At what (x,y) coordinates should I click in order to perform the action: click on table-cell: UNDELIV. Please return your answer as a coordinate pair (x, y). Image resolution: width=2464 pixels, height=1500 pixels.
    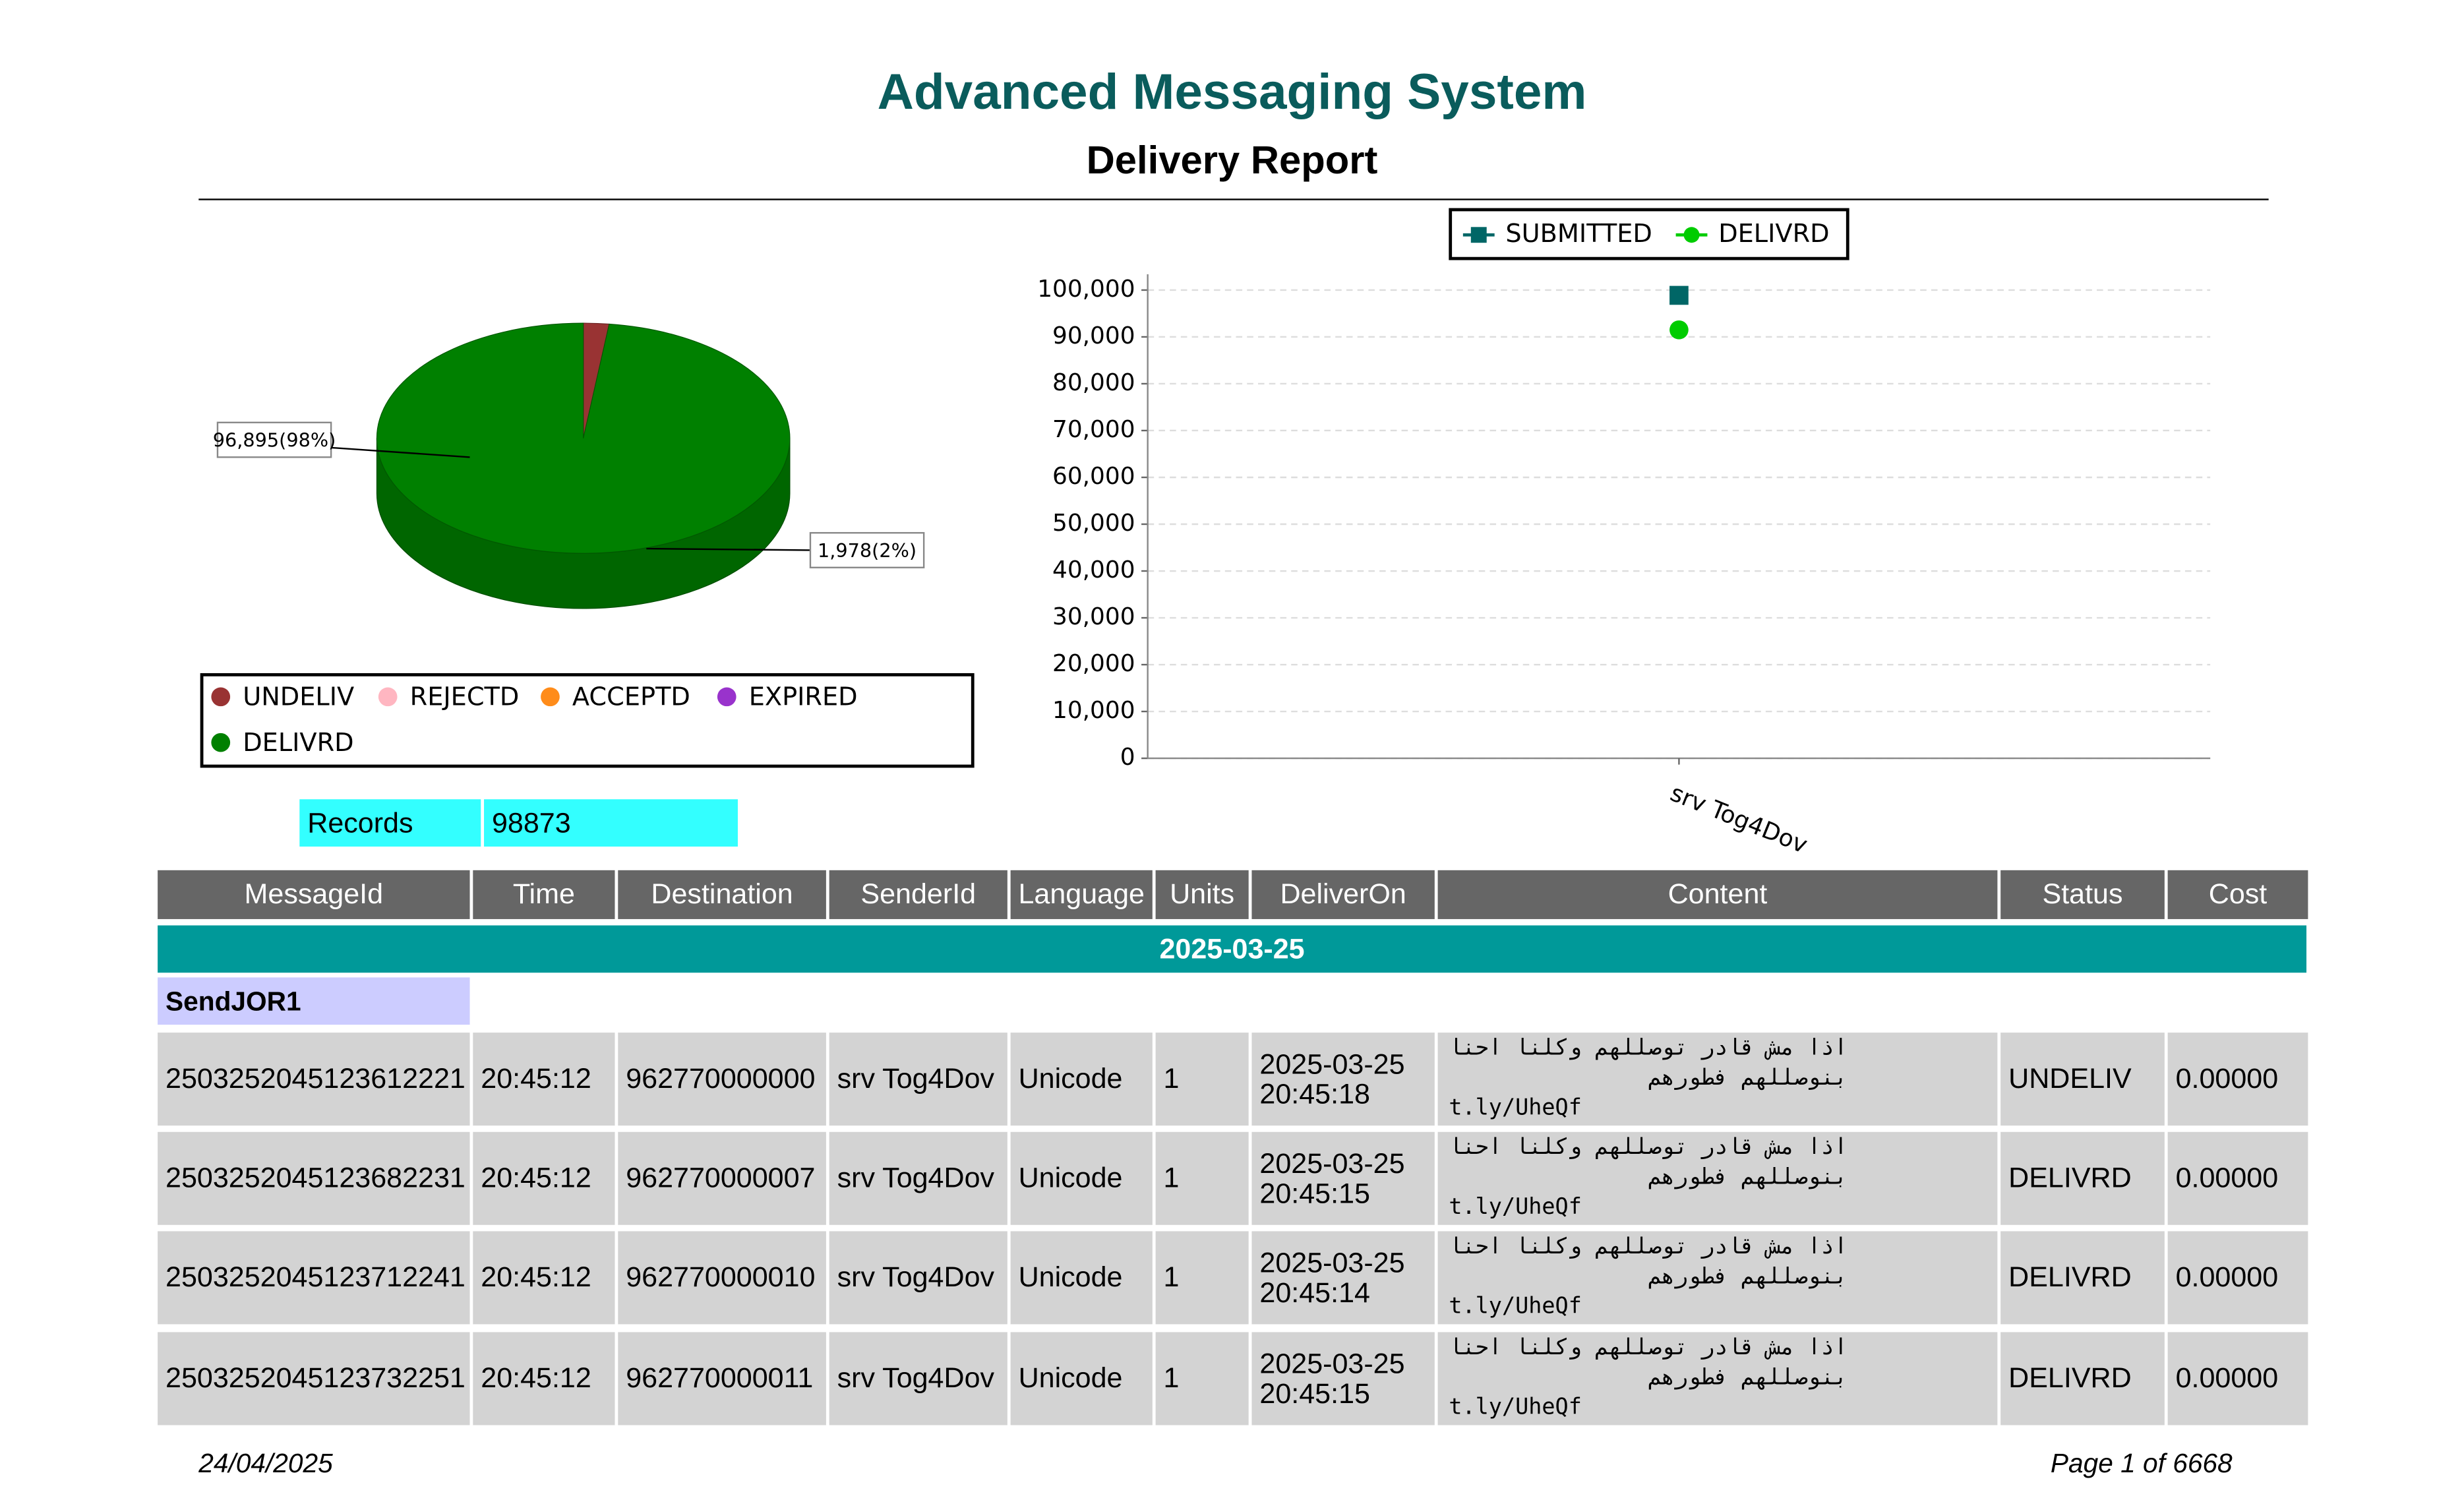
    Looking at the image, I should click on (2083, 1079).